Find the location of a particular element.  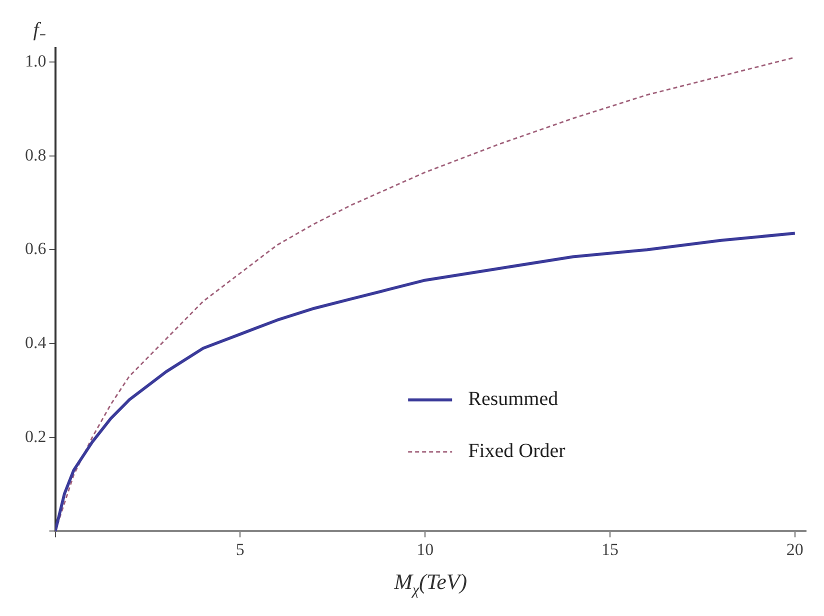

y-tick-label: 0.4 is located at coordinates (36, 342).